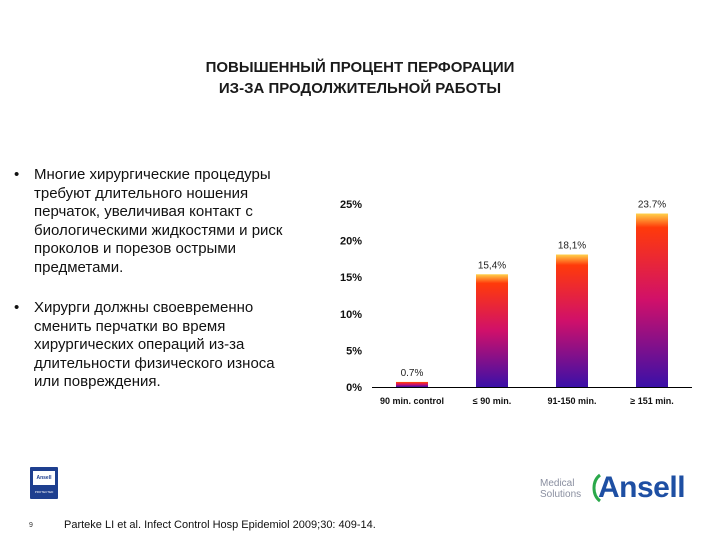 This screenshot has height=540, width=720. What do you see at coordinates (31, 525) in the screenshot?
I see `page-number: 9` at bounding box center [31, 525].